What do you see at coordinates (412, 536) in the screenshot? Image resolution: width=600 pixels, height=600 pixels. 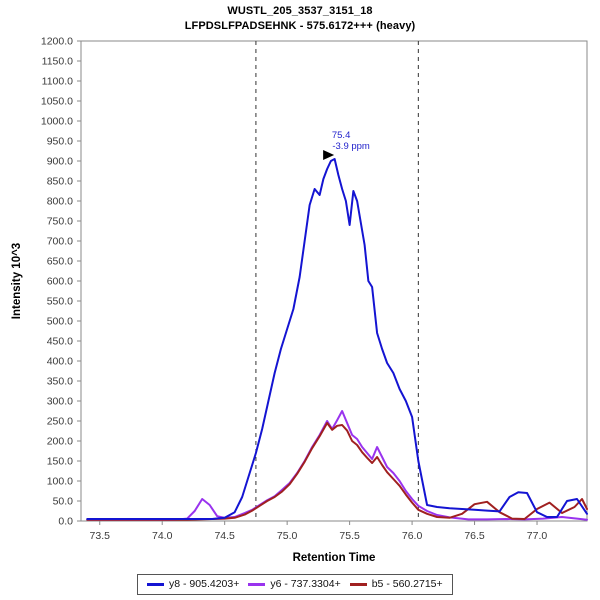 I see `svg-text: 76.0` at bounding box center [412, 536].